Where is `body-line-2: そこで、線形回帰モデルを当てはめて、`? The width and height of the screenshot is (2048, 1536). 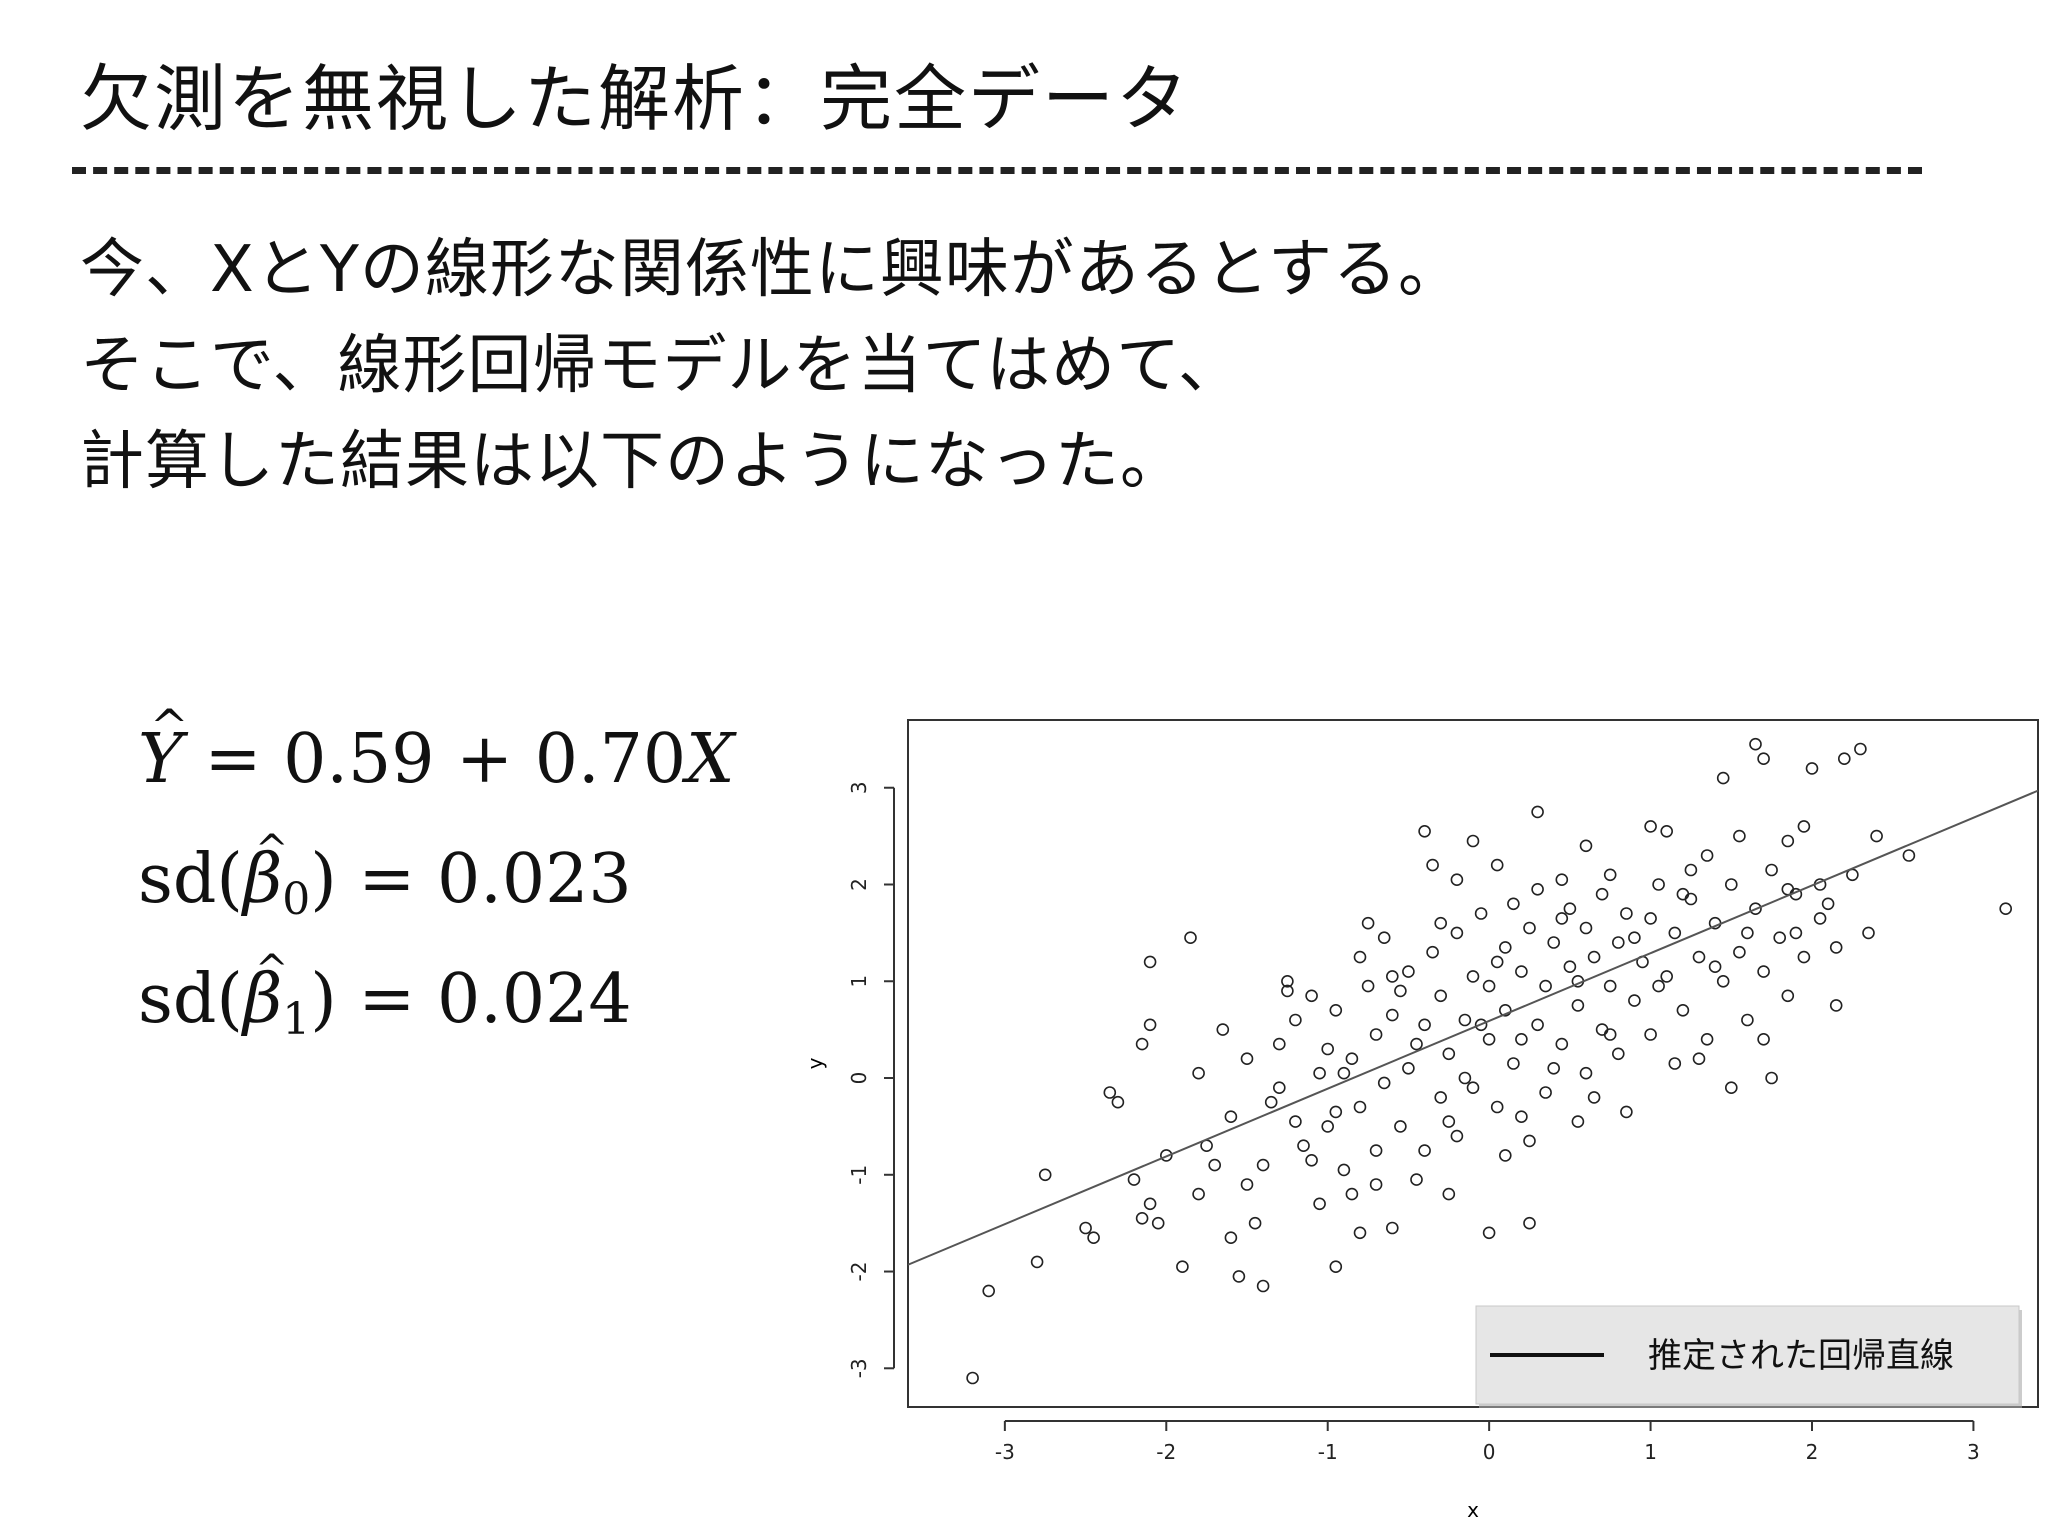 body-line-2: そこで、線形回帰モデルを当てはめて、 is located at coordinates (661, 366).